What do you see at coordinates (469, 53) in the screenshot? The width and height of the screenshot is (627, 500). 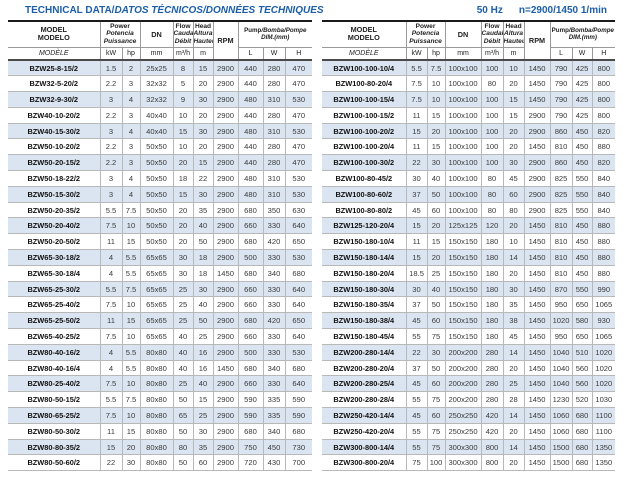 I see `header-row-units: MODÈLE kW hp mm m³/h m L W H` at bounding box center [469, 53].